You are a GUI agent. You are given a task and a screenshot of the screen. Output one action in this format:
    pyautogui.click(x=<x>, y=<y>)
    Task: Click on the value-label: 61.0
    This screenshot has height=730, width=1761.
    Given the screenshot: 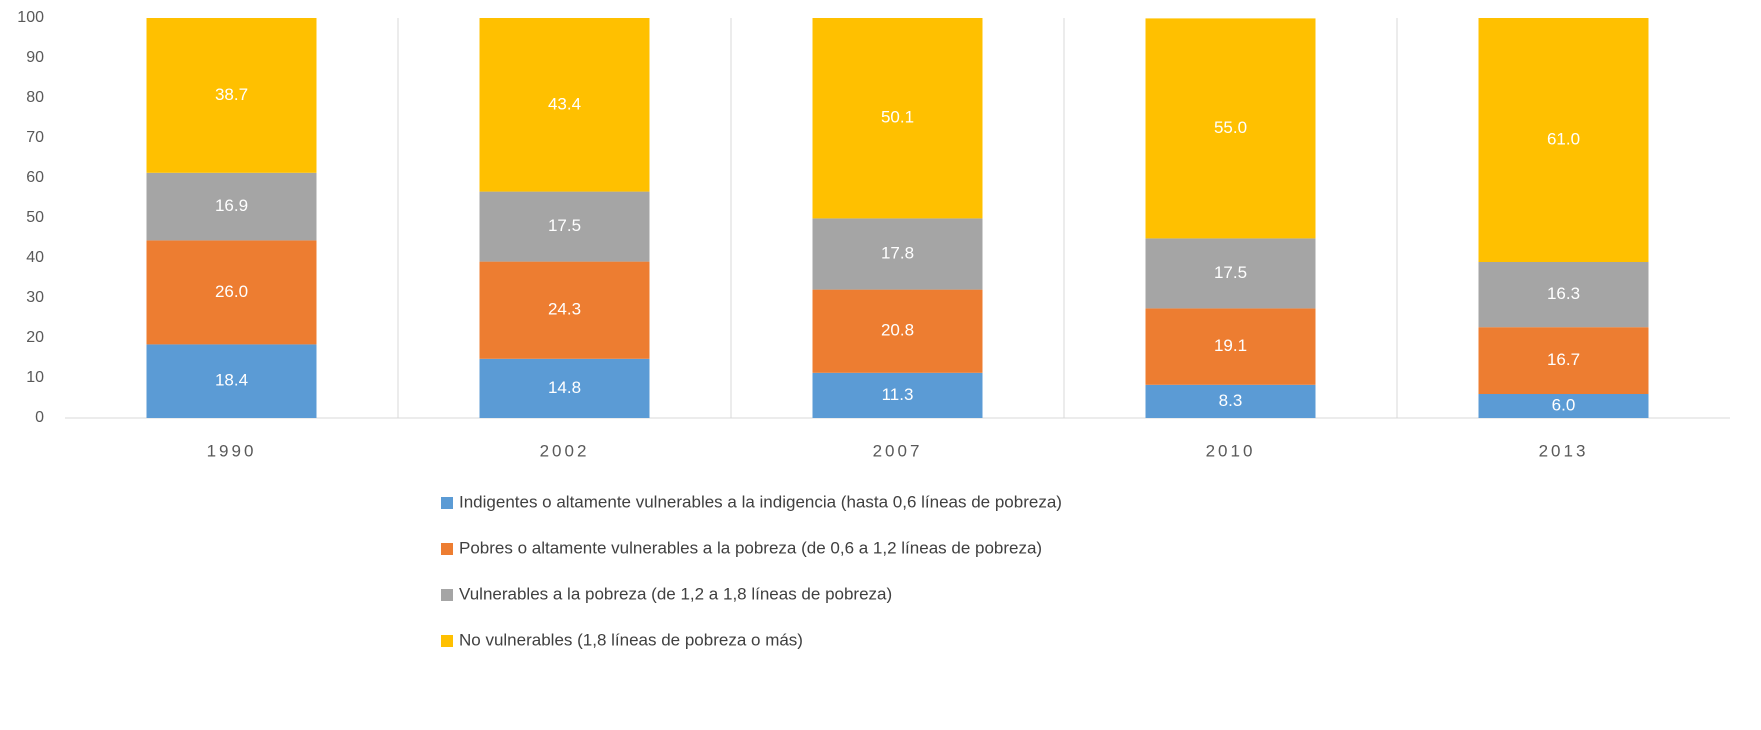 What is the action you would take?
    pyautogui.click(x=1563, y=138)
    